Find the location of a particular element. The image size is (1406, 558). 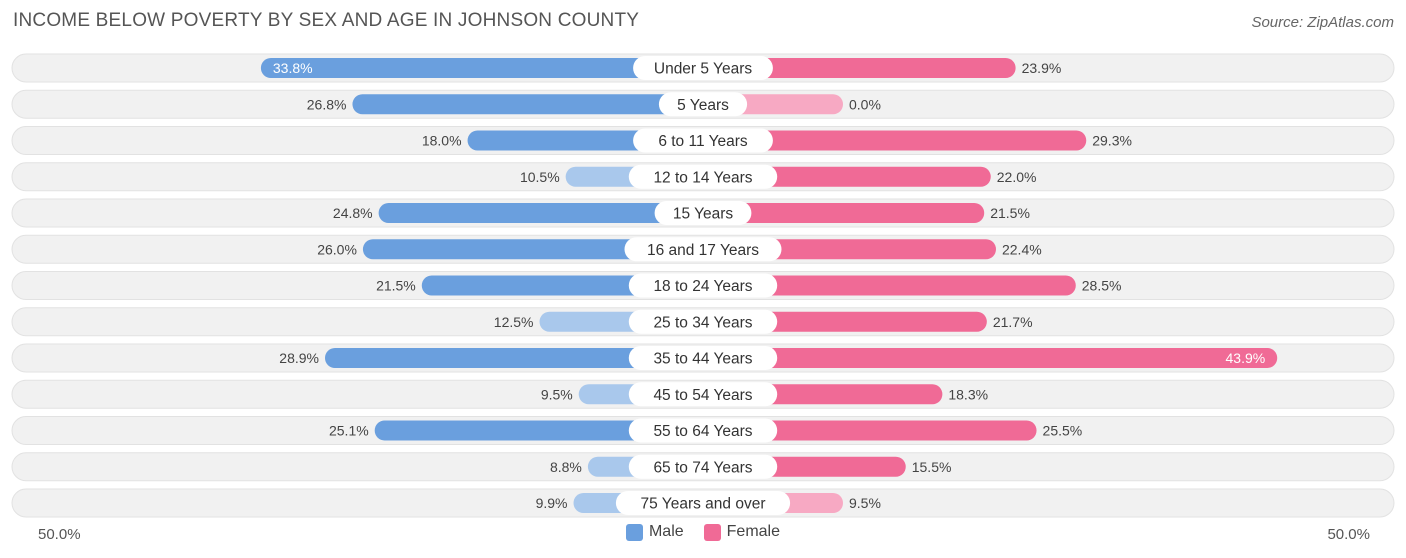

bar-male-16-and-17-years is located at coordinates (532, 249).